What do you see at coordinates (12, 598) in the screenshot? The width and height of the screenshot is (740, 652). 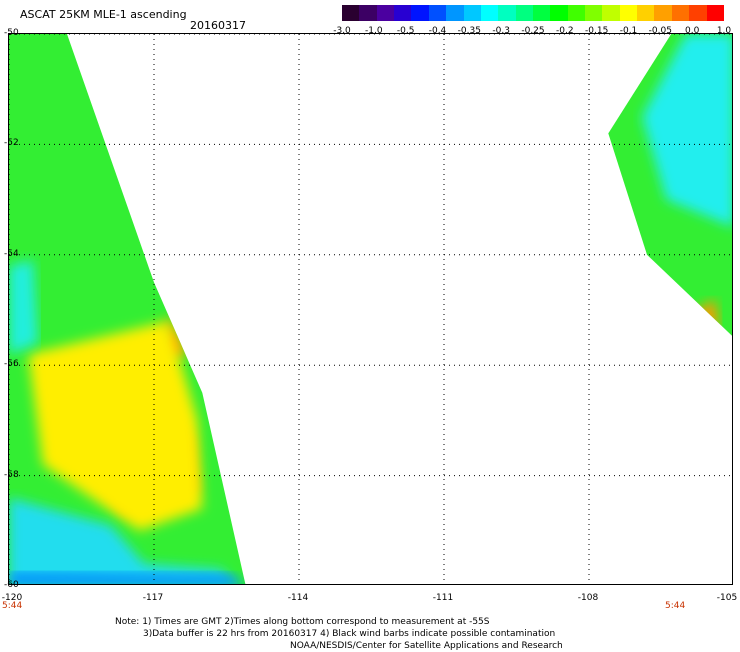 I see `longitude-label: -120` at bounding box center [12, 598].